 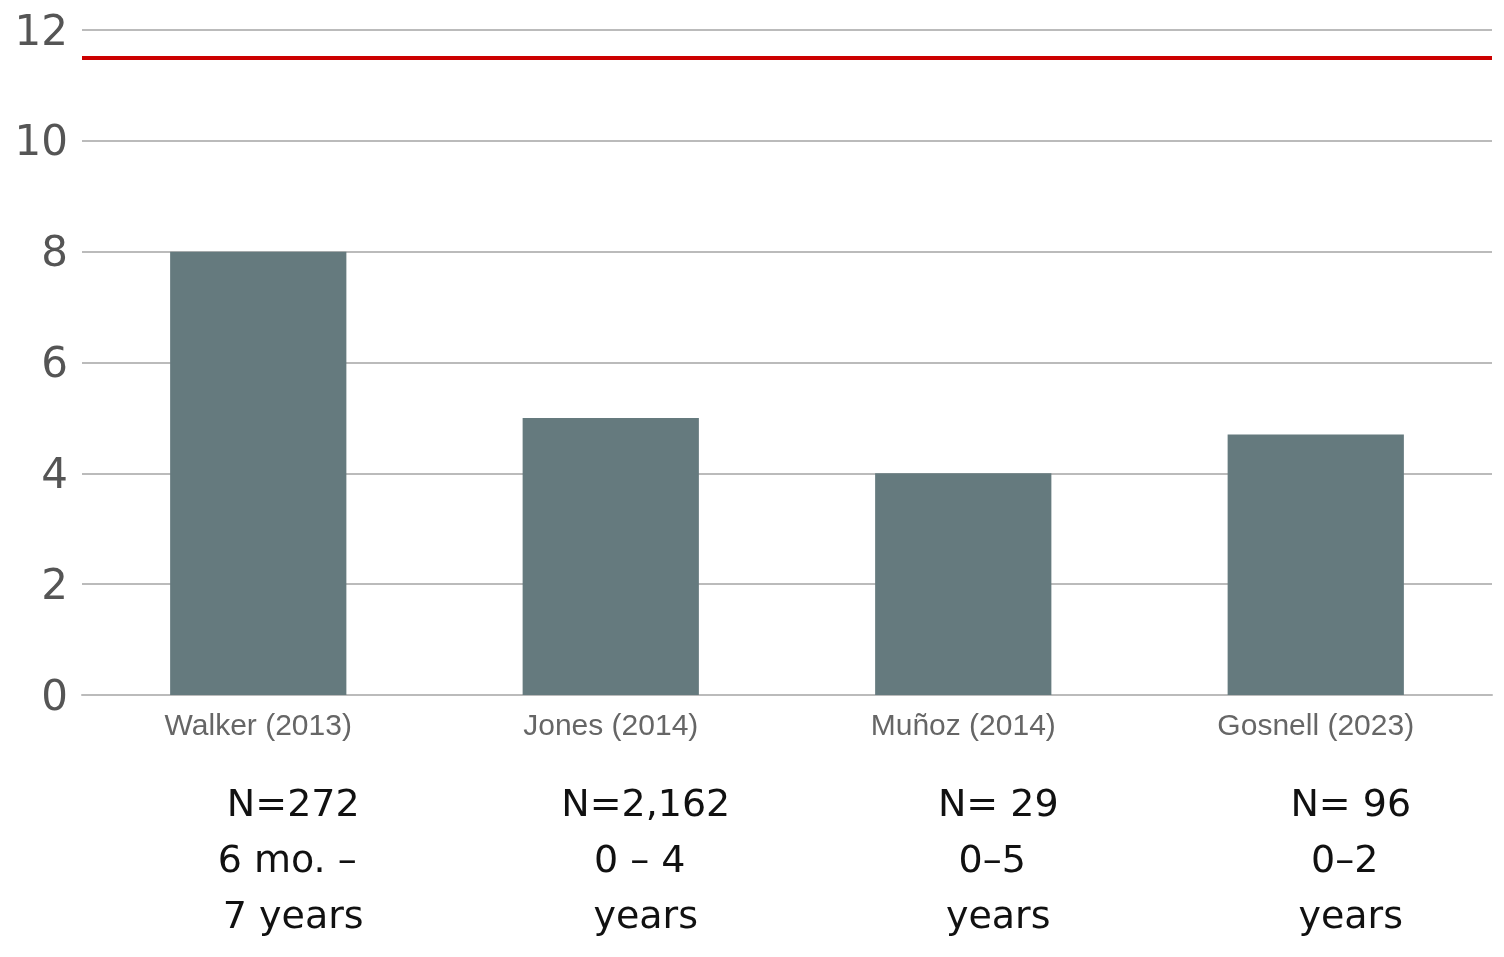 What do you see at coordinates (54, 584) in the screenshot?
I see `y-tick-label: 2` at bounding box center [54, 584].